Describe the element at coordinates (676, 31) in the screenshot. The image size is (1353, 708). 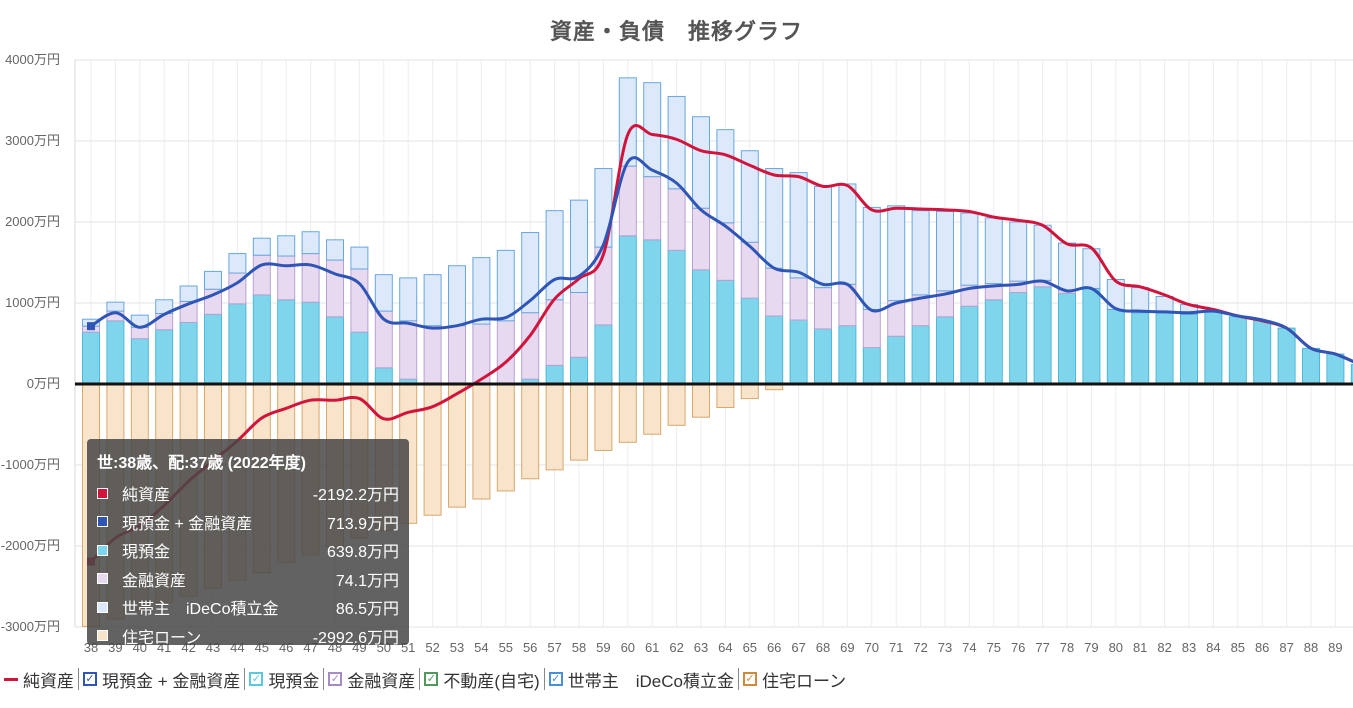
I see `chart-title: 資産・負債 推移グラフ` at that location.